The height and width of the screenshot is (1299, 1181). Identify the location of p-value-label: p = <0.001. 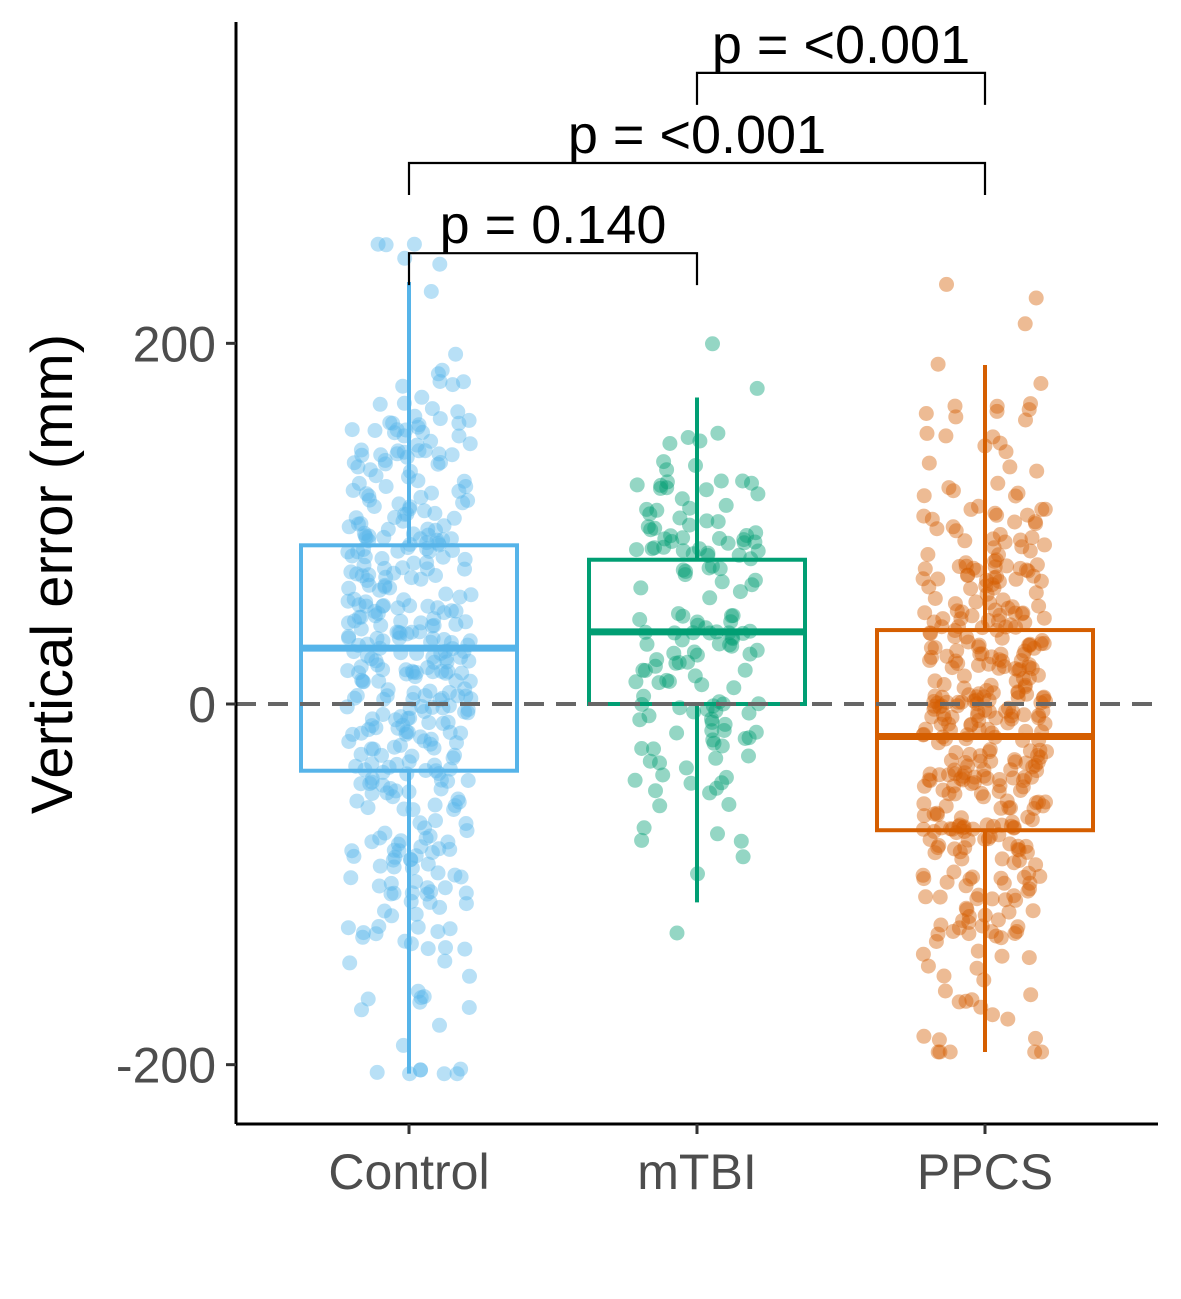
(697, 135).